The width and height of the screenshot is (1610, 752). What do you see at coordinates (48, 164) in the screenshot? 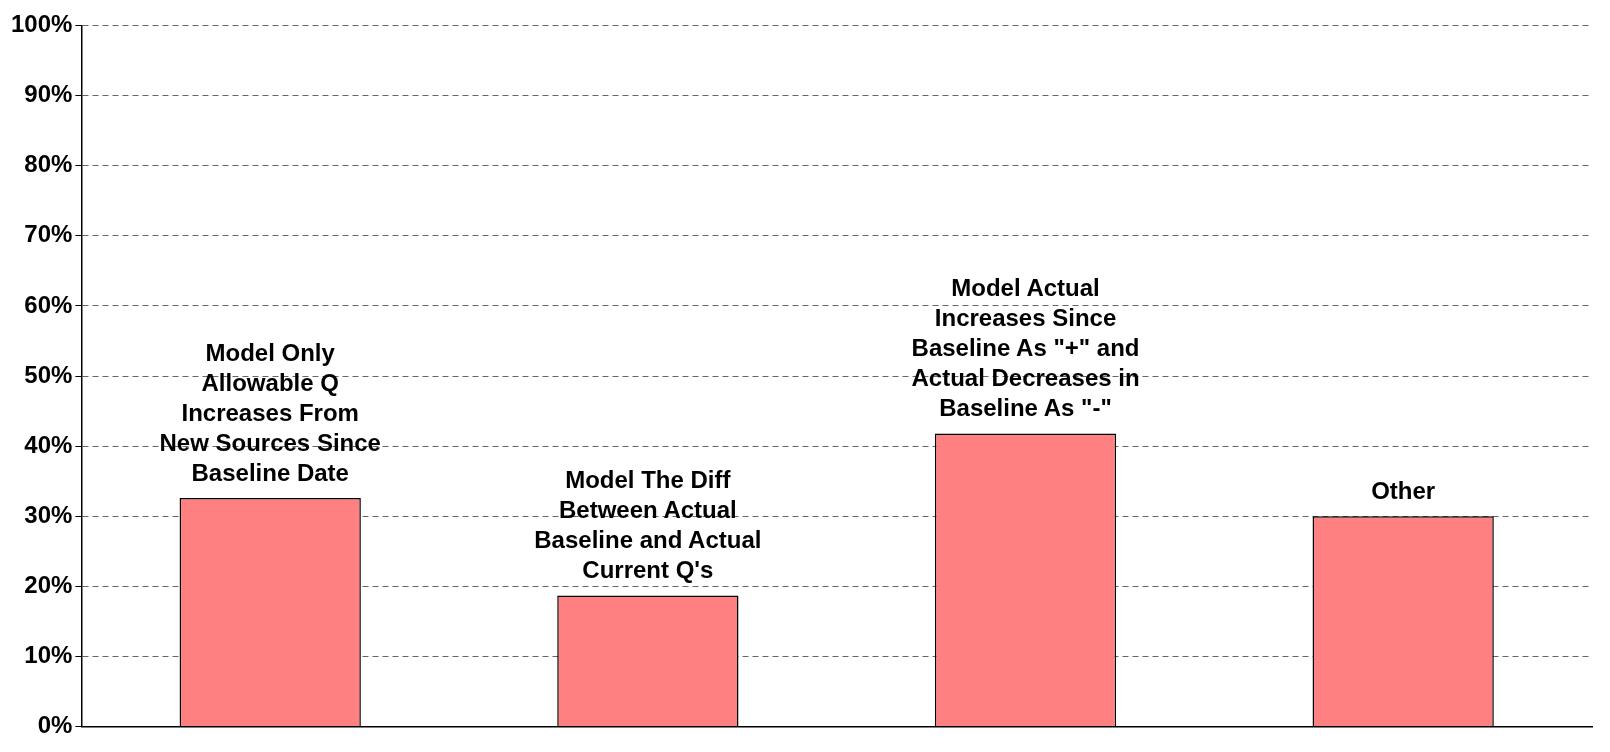
I see `y-tick-label: 80%` at bounding box center [48, 164].